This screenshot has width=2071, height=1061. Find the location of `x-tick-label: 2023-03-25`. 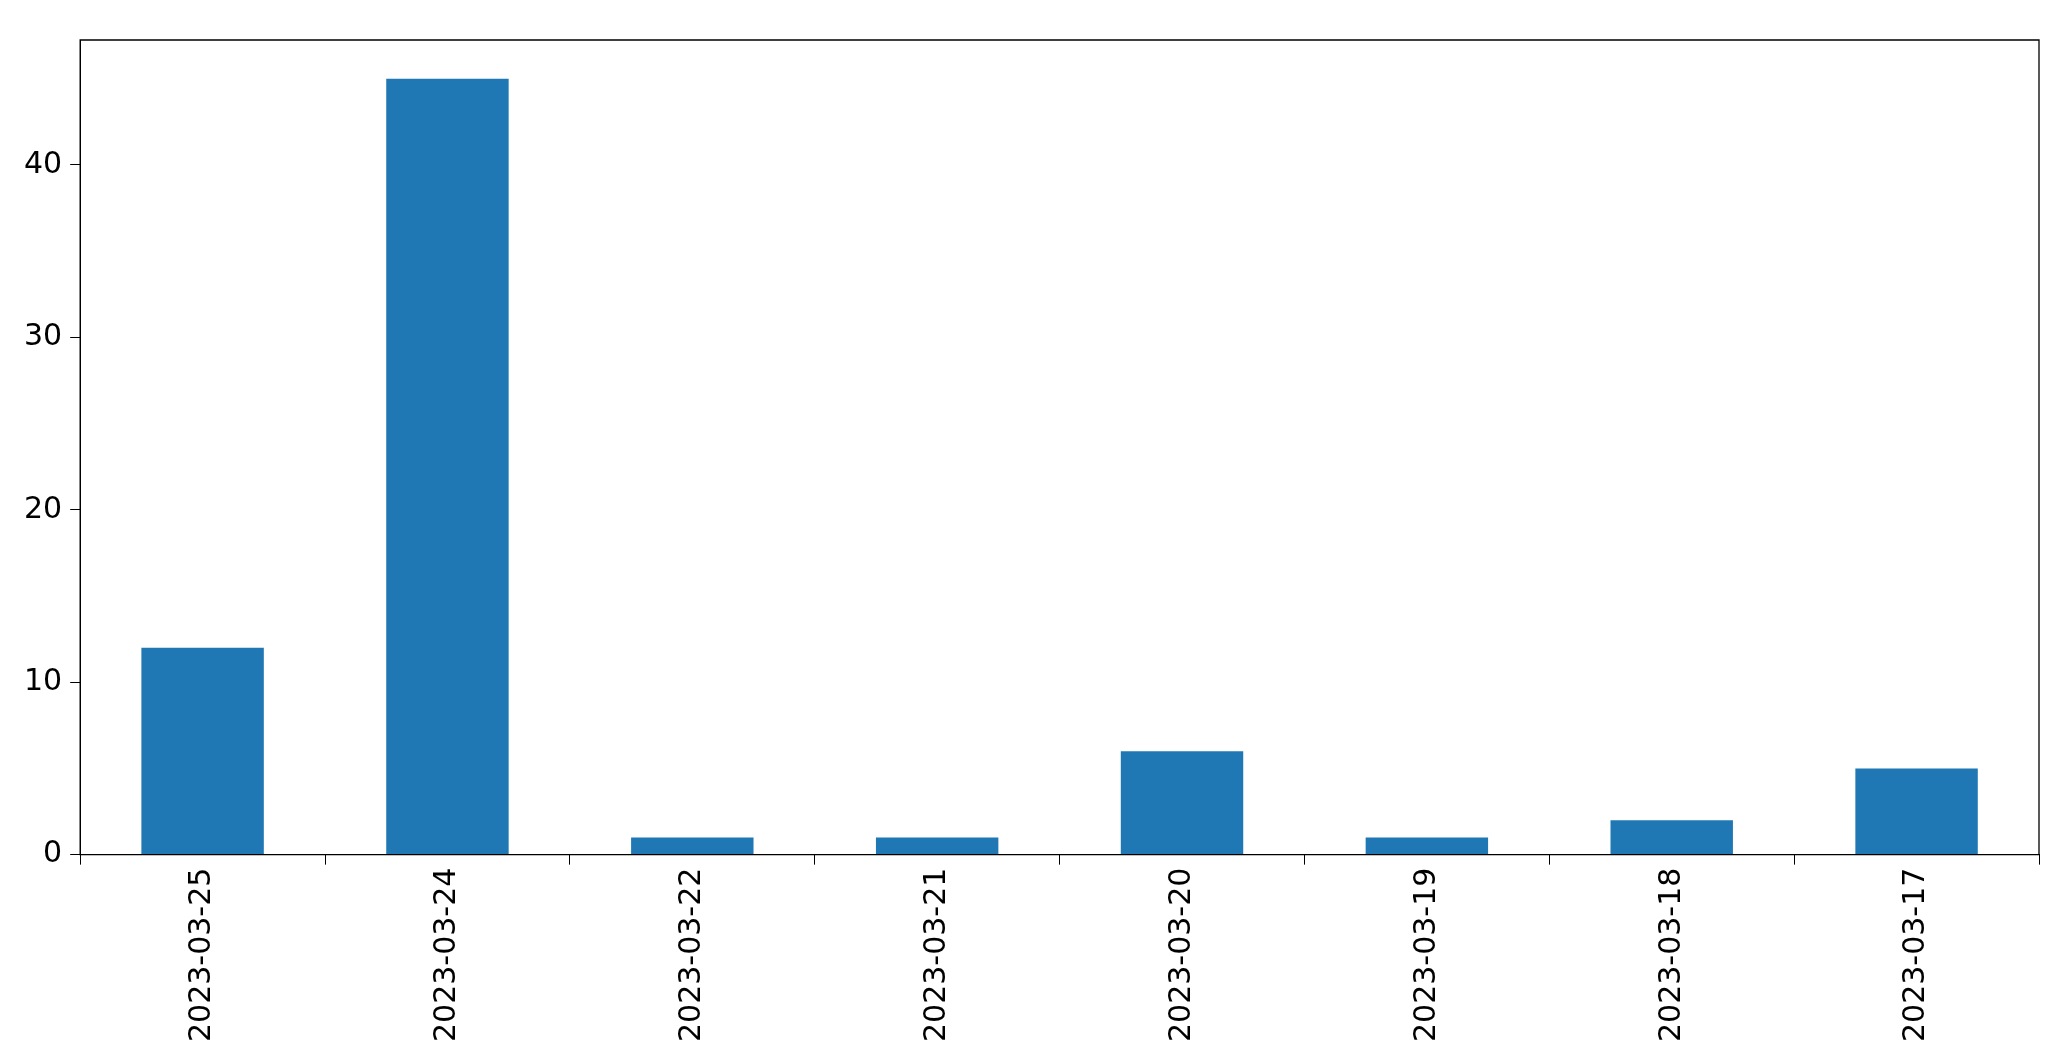

x-tick-label: 2023-03-25 is located at coordinates (200, 955).